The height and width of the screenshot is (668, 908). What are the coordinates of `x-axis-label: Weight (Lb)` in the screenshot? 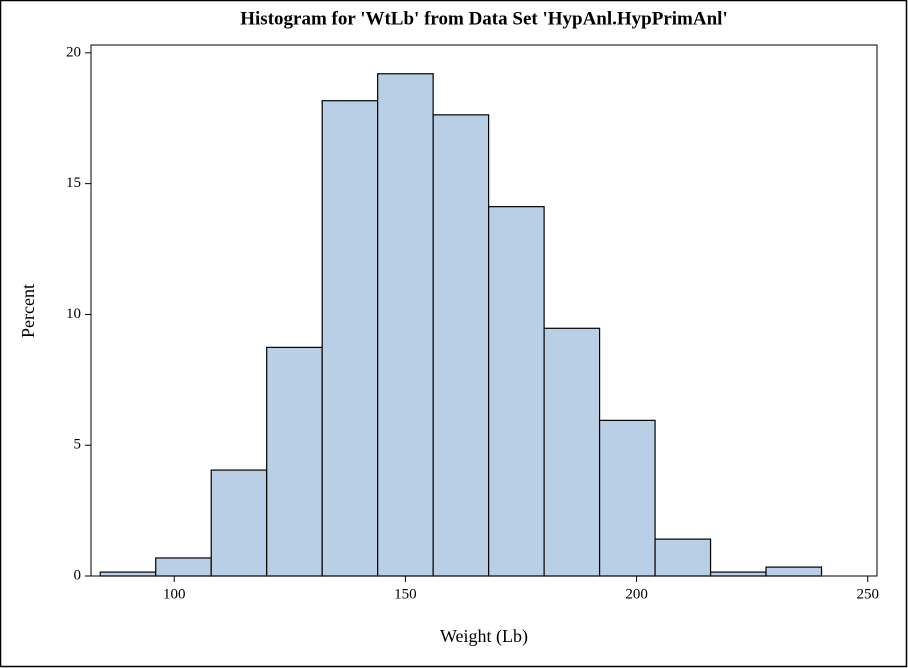 It's located at (484, 636).